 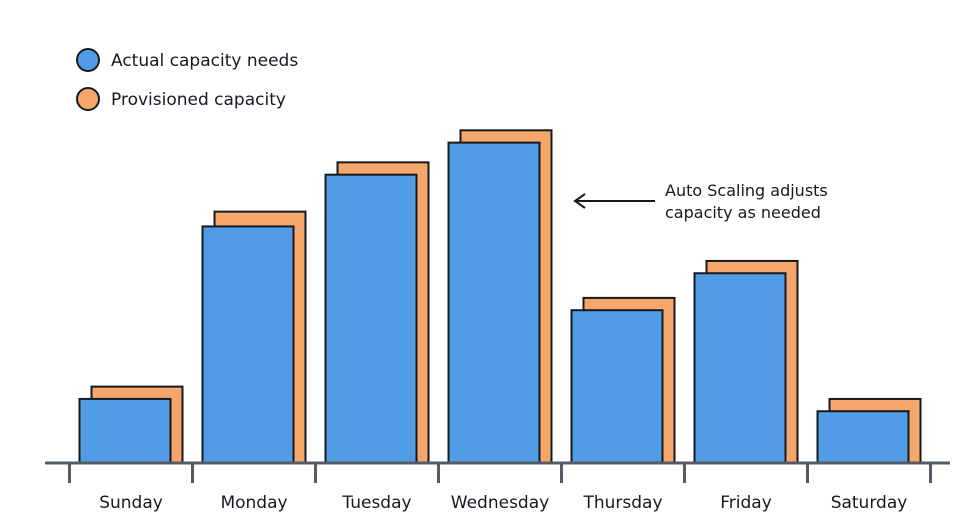 What do you see at coordinates (497, 472) in the screenshot?
I see `x-axis` at bounding box center [497, 472].